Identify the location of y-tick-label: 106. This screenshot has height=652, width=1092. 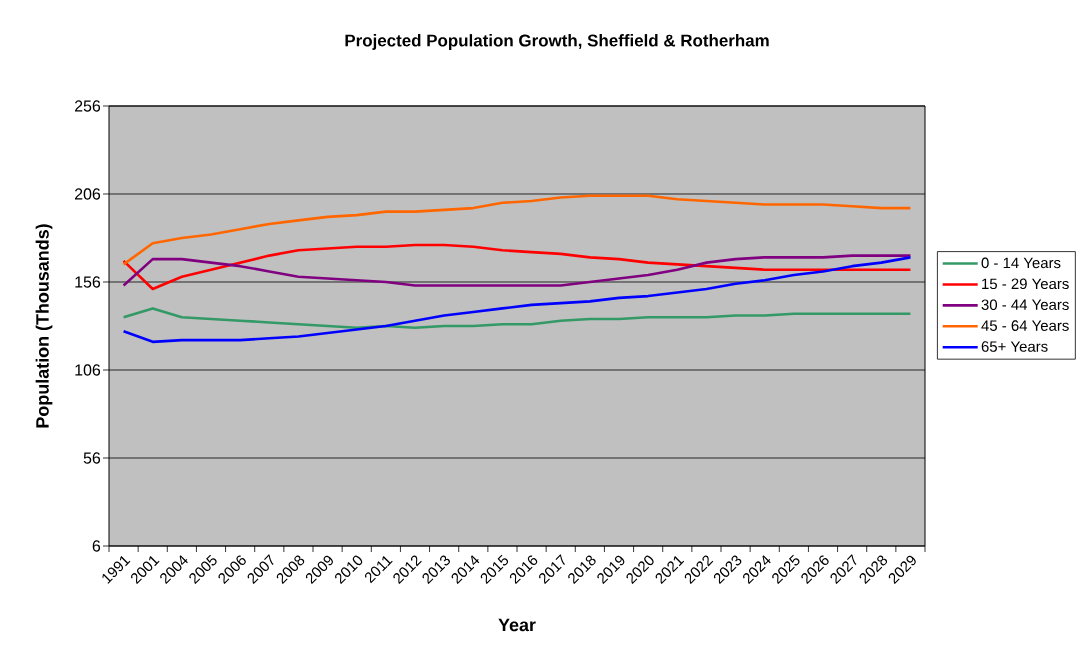
(88, 370).